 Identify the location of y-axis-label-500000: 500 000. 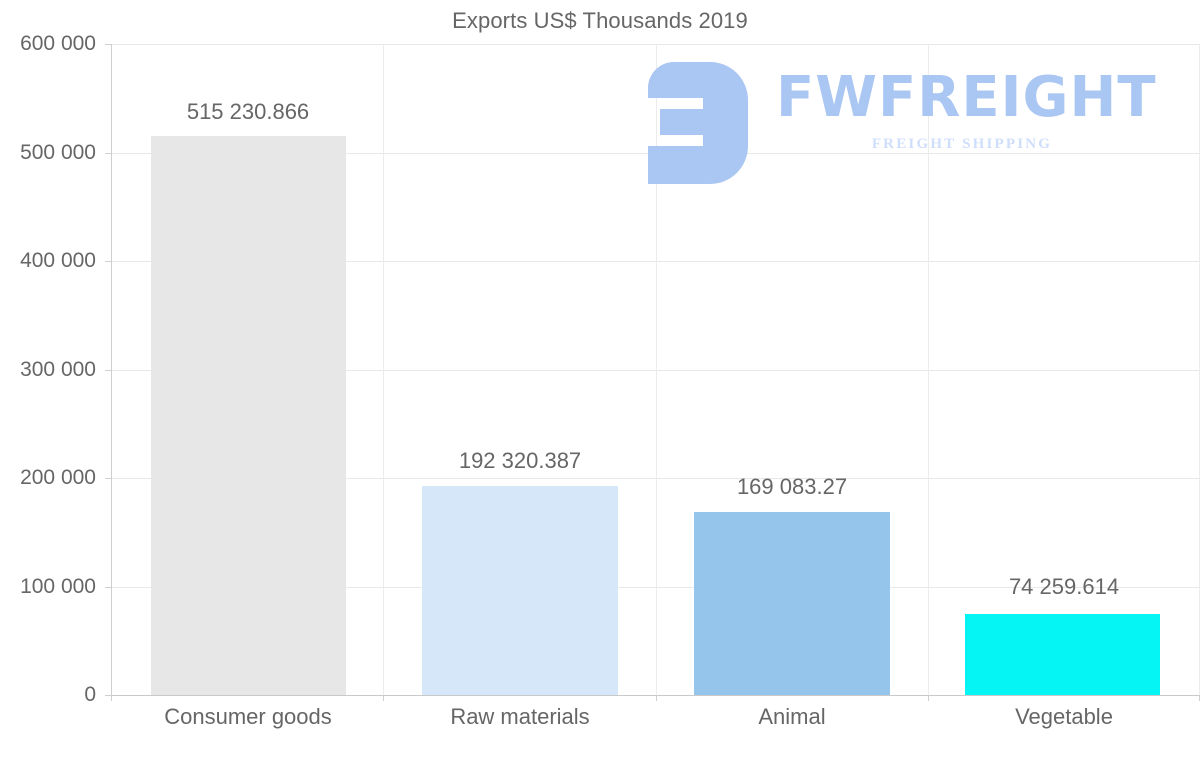
(58, 152).